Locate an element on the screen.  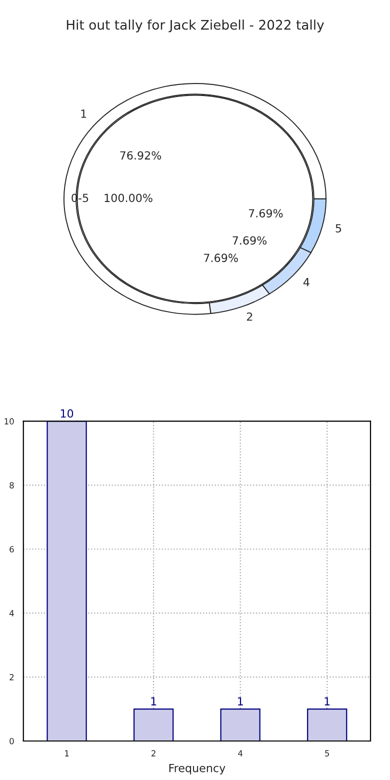
data-label: 100.00% is located at coordinates (128, 198).